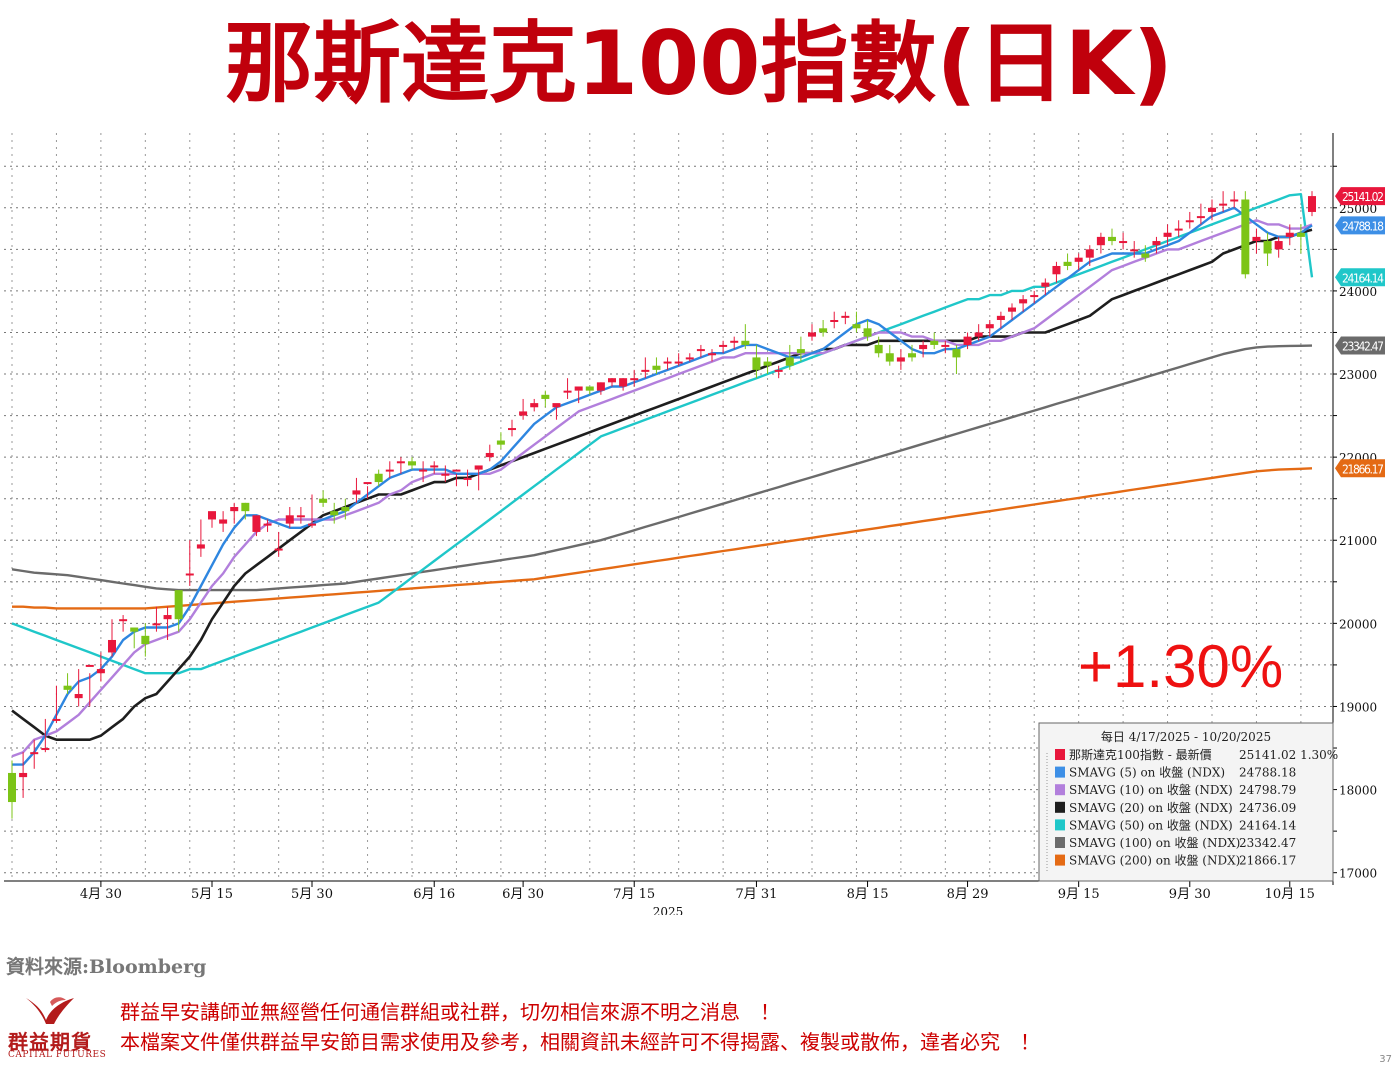  Describe the element at coordinates (523, 894) in the screenshot. I see `x-tick-label: 6月 30` at that location.